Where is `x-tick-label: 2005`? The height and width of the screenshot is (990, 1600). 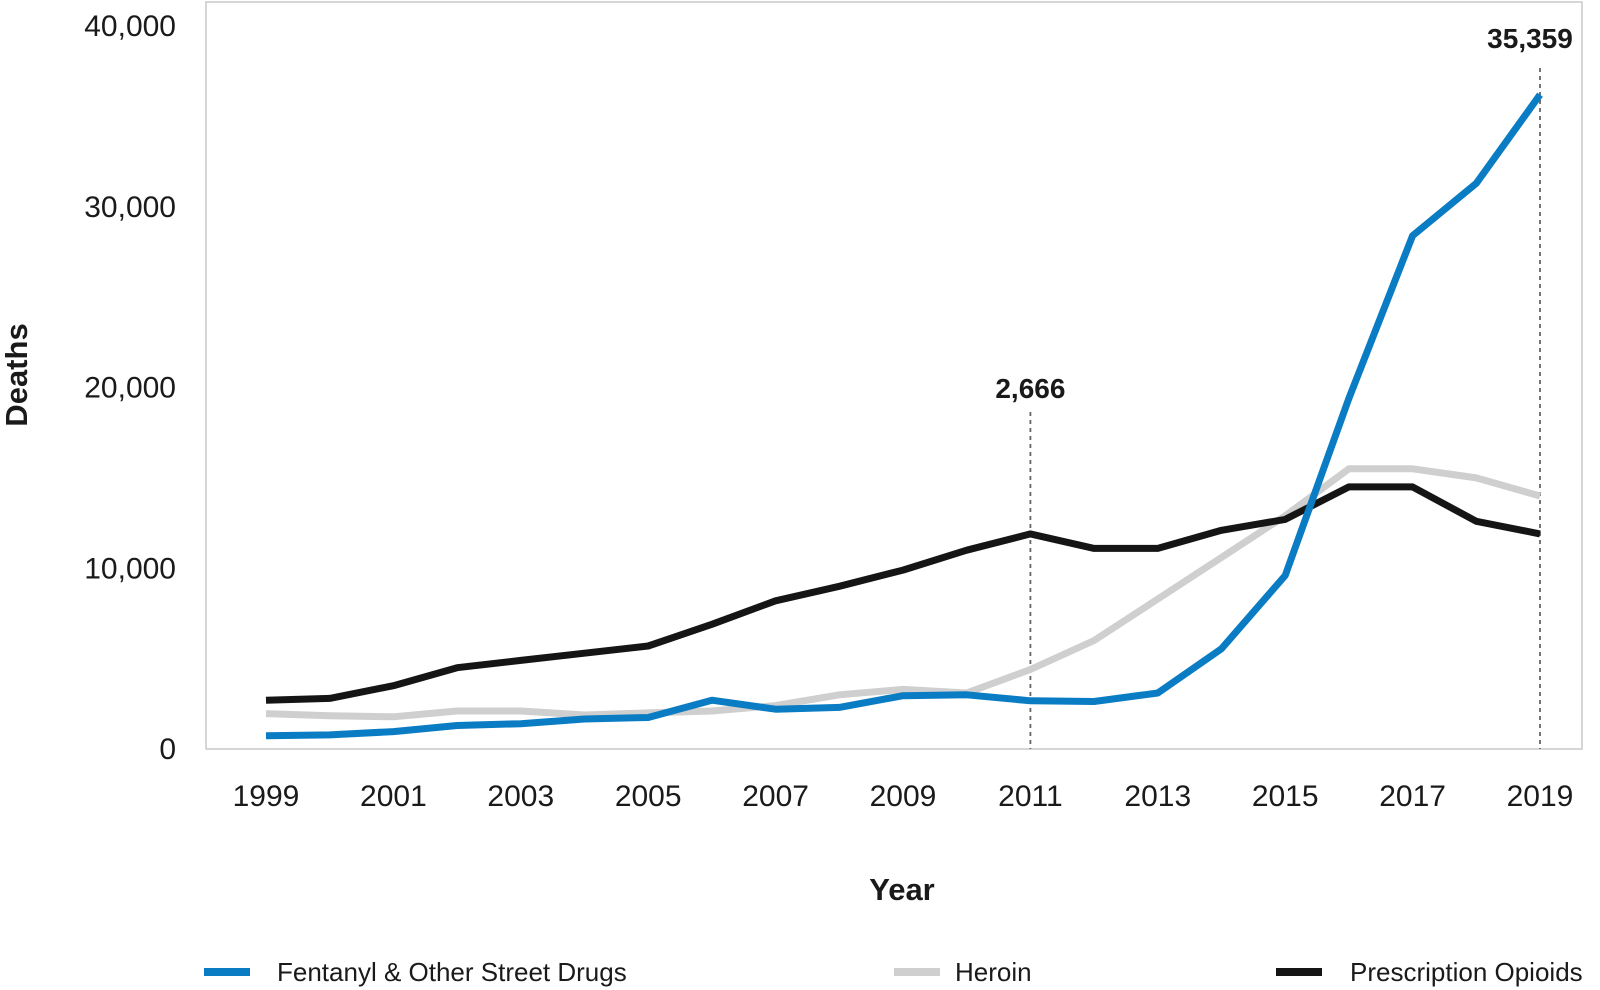
x-tick-label: 2005 is located at coordinates (648, 796).